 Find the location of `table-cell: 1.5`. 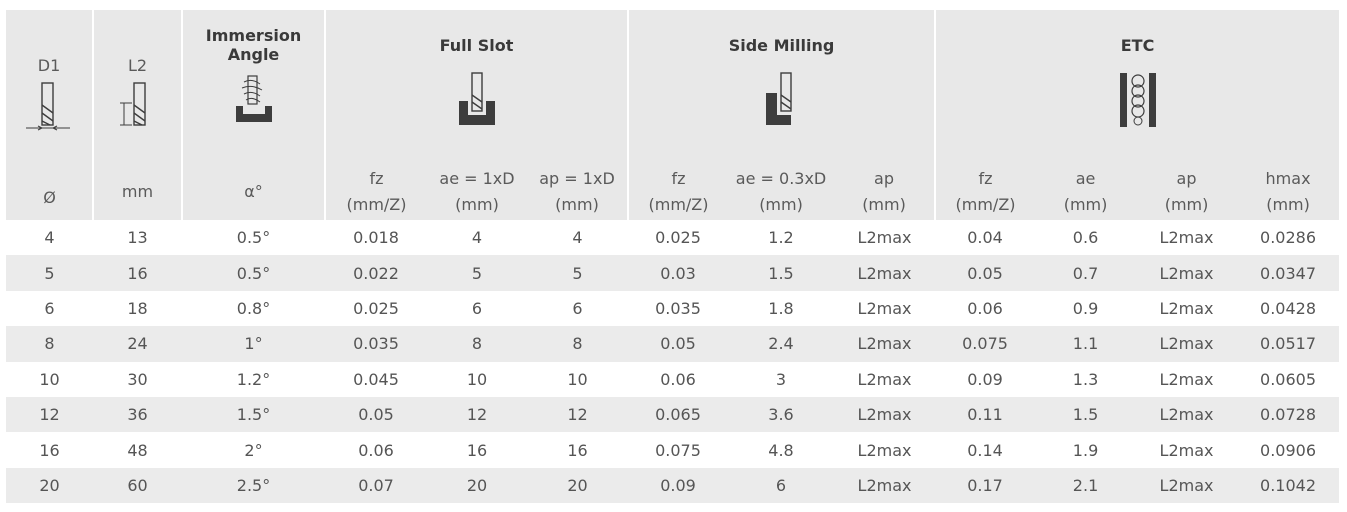

table-cell: 1.5 is located at coordinates (781, 273).